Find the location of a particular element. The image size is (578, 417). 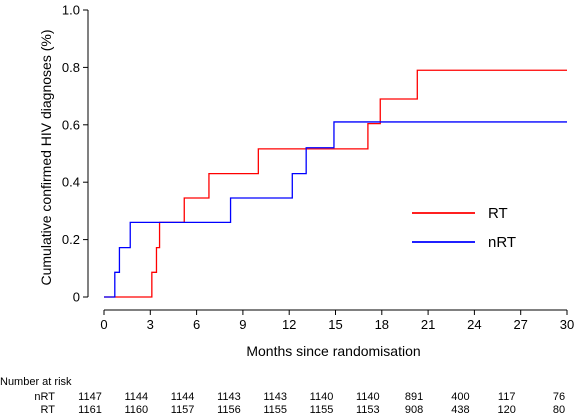

x-tick-label: 18 is located at coordinates (382, 324).